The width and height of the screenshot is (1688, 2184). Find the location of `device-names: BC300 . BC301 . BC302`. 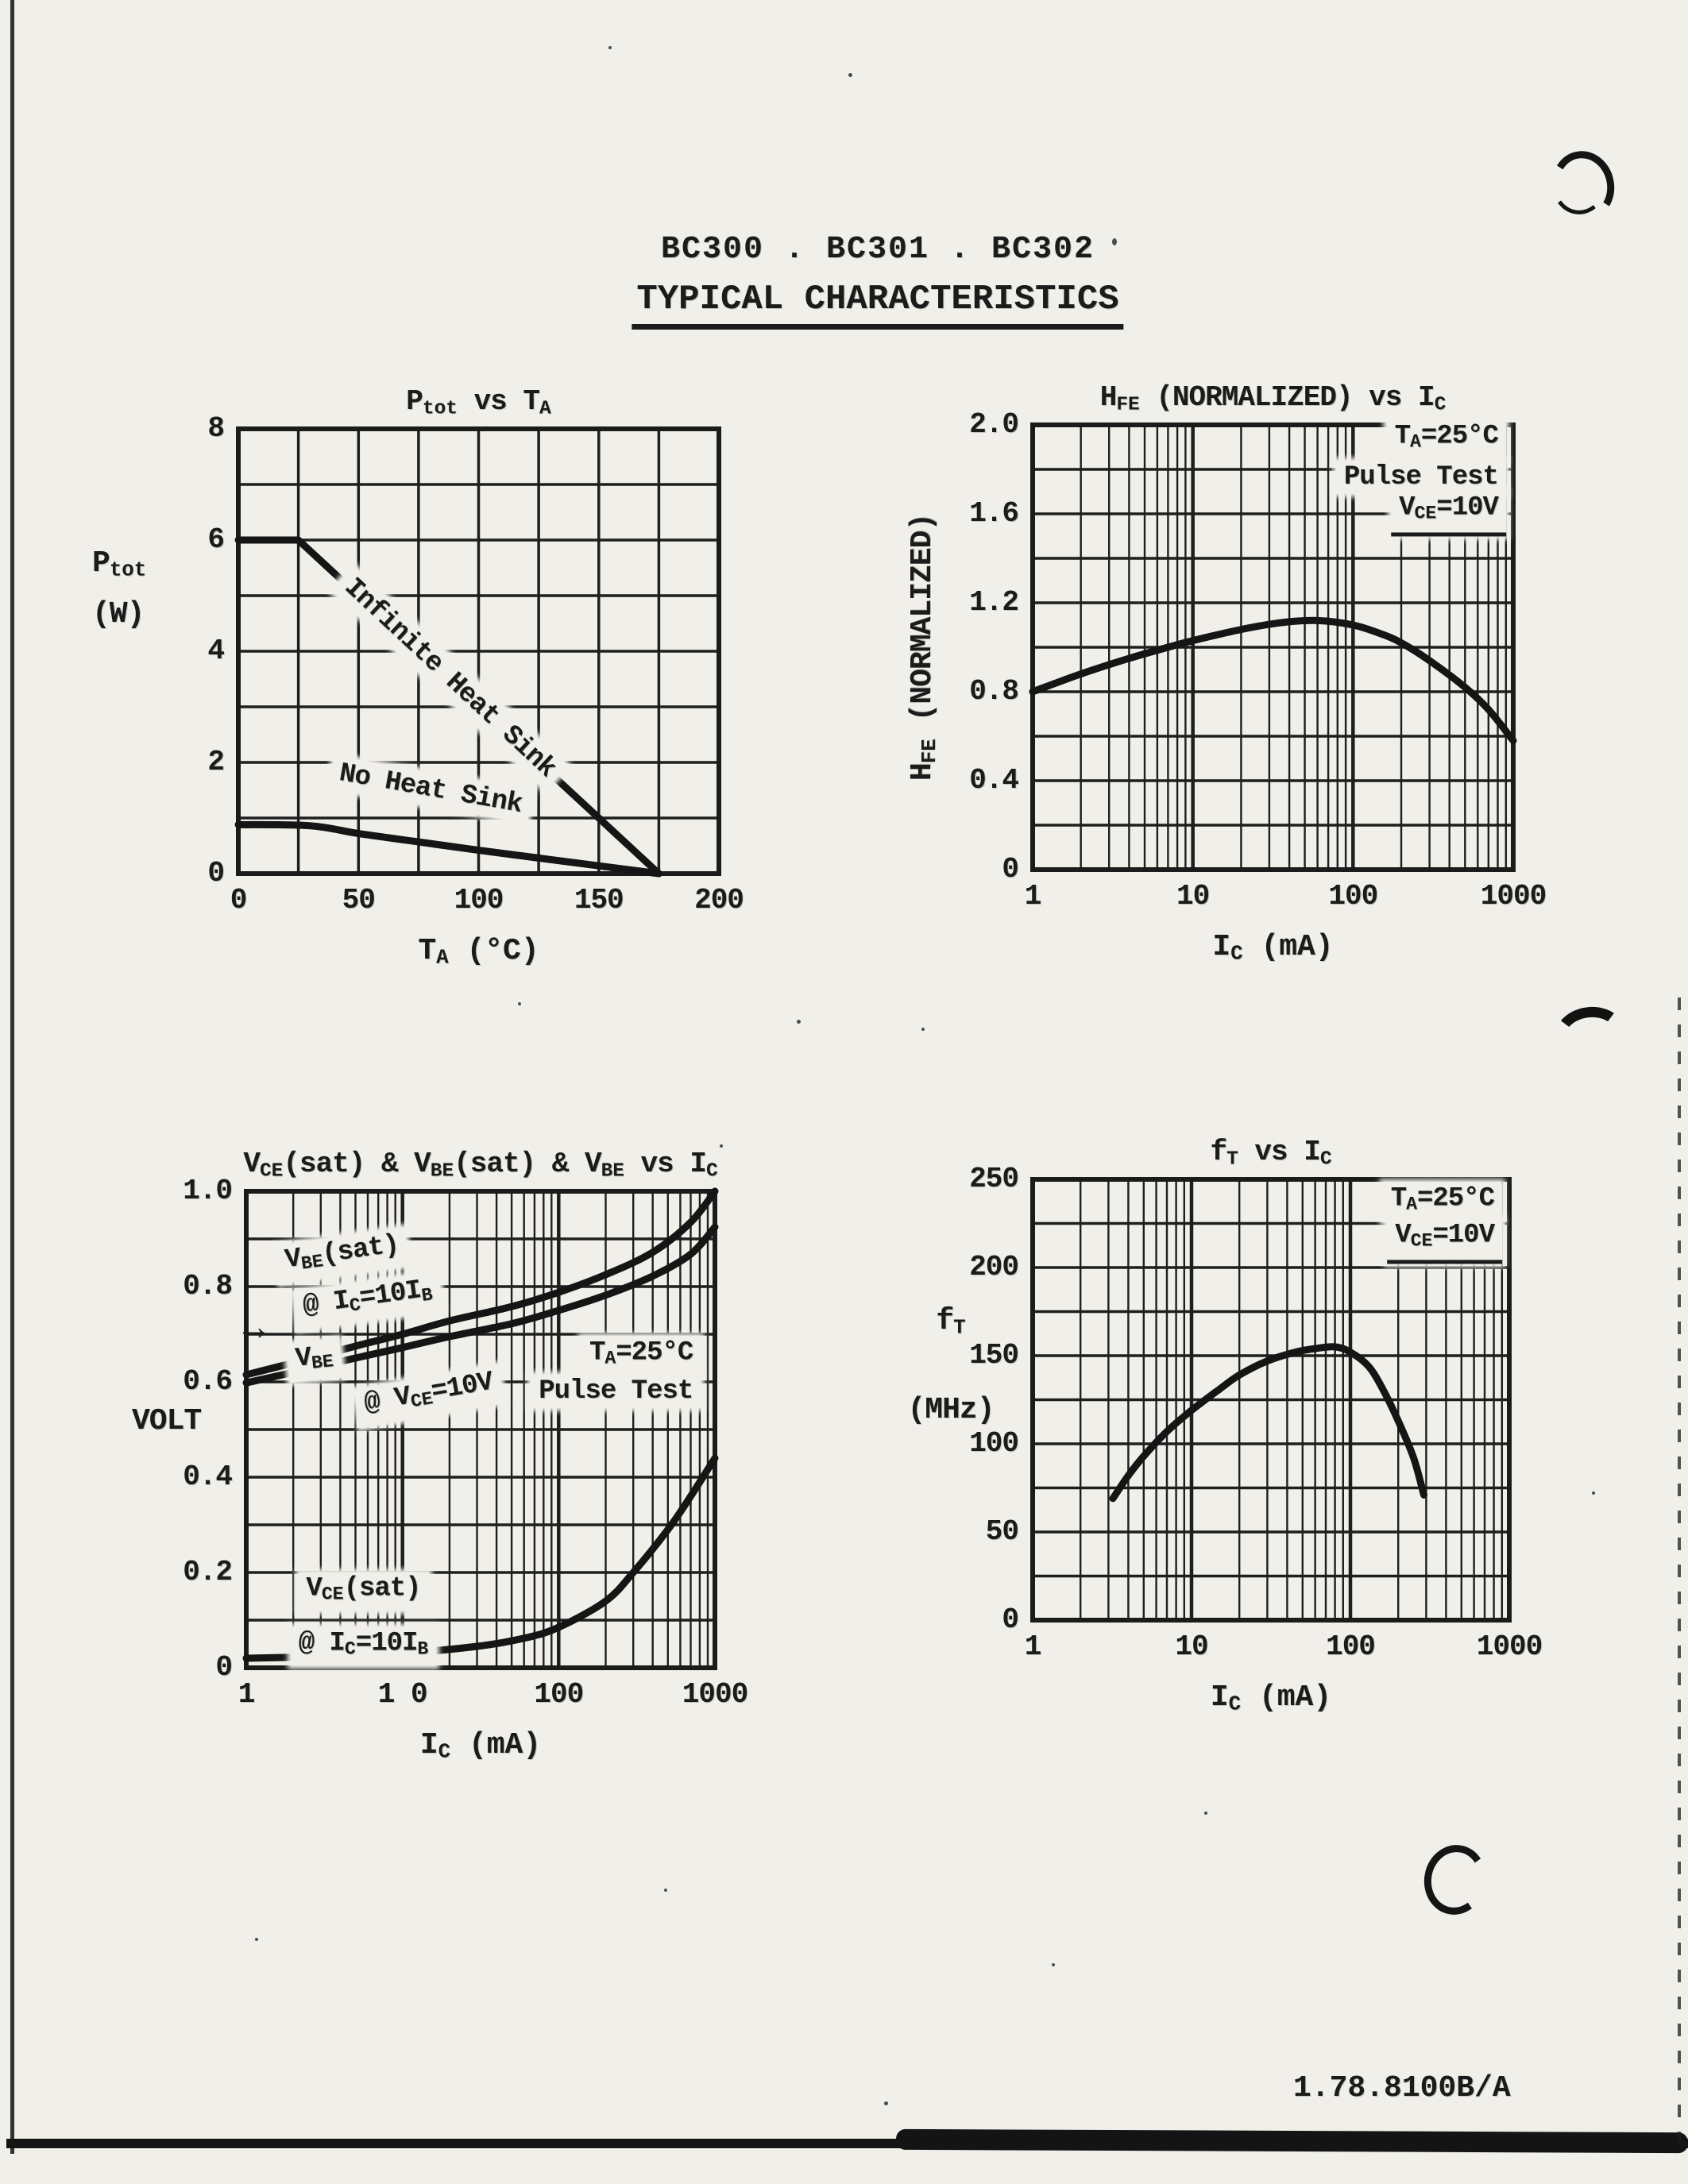

device-names: BC300 . BC301 . BC302 is located at coordinates (878, 250).